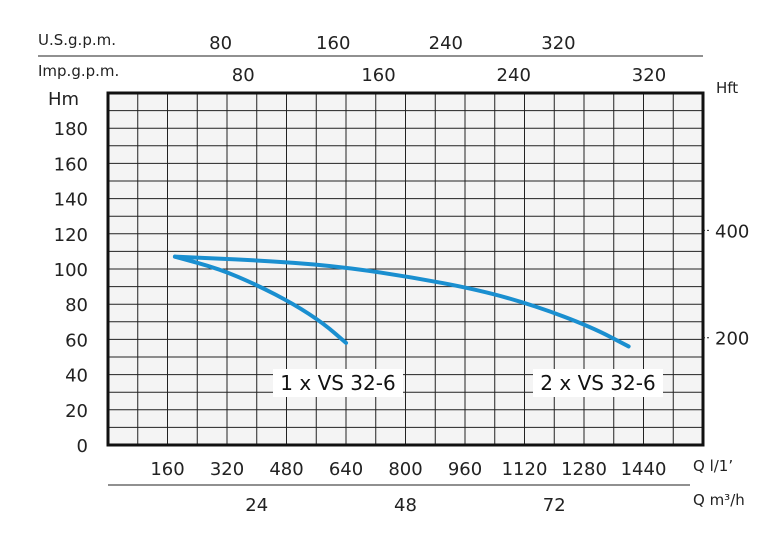 The height and width of the screenshot is (534, 775). Describe the element at coordinates (71, 270) in the screenshot. I see `left-tick-label: 100` at that location.